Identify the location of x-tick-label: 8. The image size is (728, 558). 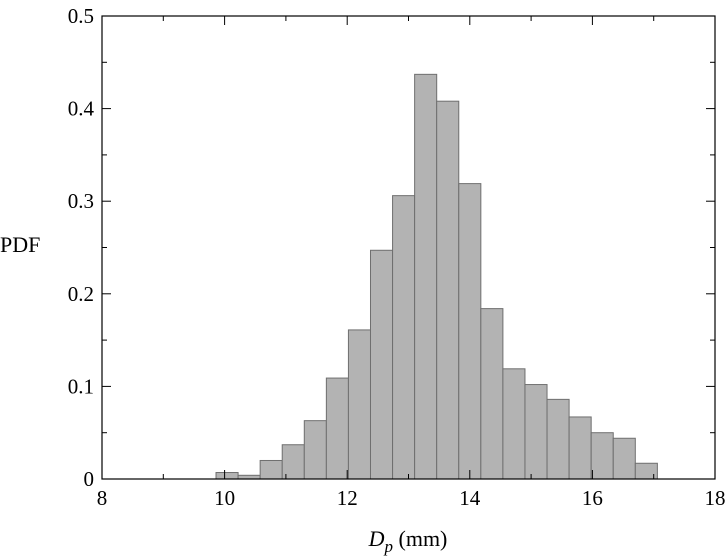
(102, 498).